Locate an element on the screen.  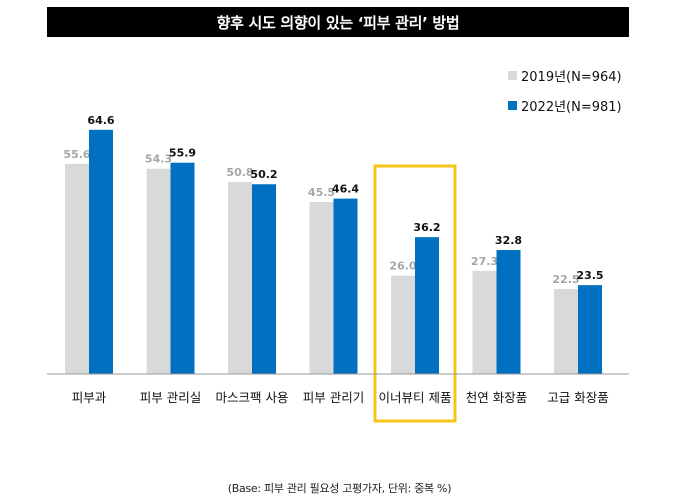
footnote: (Base: 피부 관리 필요성 고평가자, 단위: 중복 %) is located at coordinates (339, 488).